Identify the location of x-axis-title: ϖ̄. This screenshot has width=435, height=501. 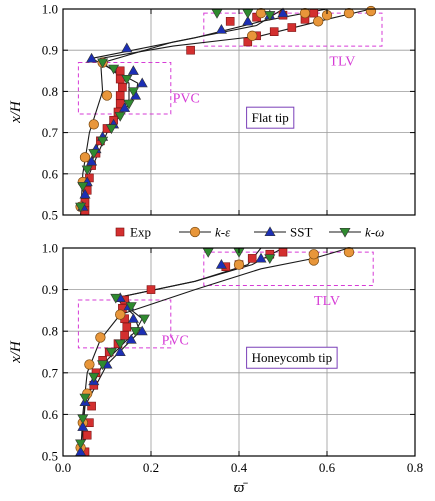
(241, 488).